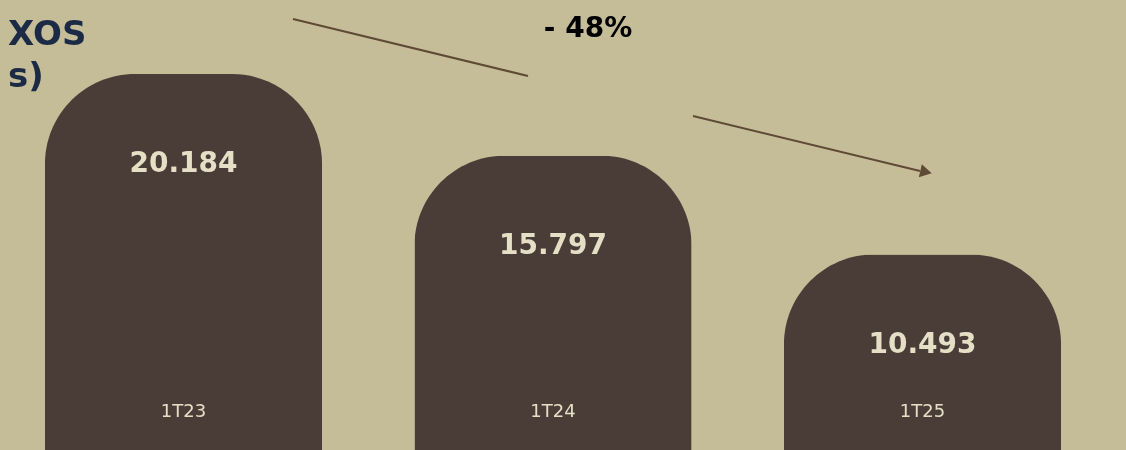 This screenshot has height=450, width=1126. I want to click on x-tick-label: 1T24, so click(553, 410).